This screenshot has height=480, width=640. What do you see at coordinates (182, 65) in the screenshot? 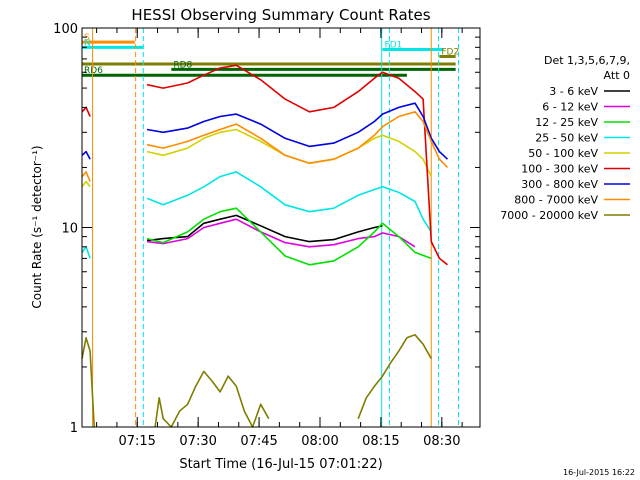
I see `mode-bar-label-5: RD8` at bounding box center [182, 65].